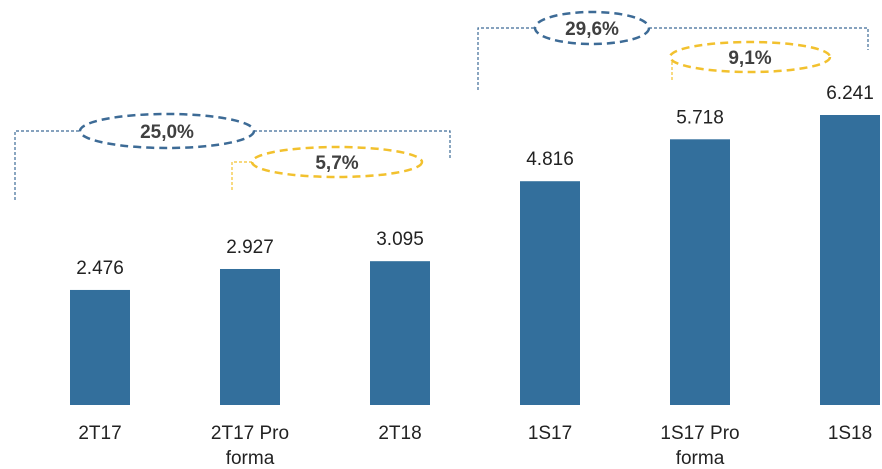 Image resolution: width=882 pixels, height=469 pixels. Describe the element at coordinates (550, 433) in the screenshot. I see `x-tick-label: 1S17` at that location.